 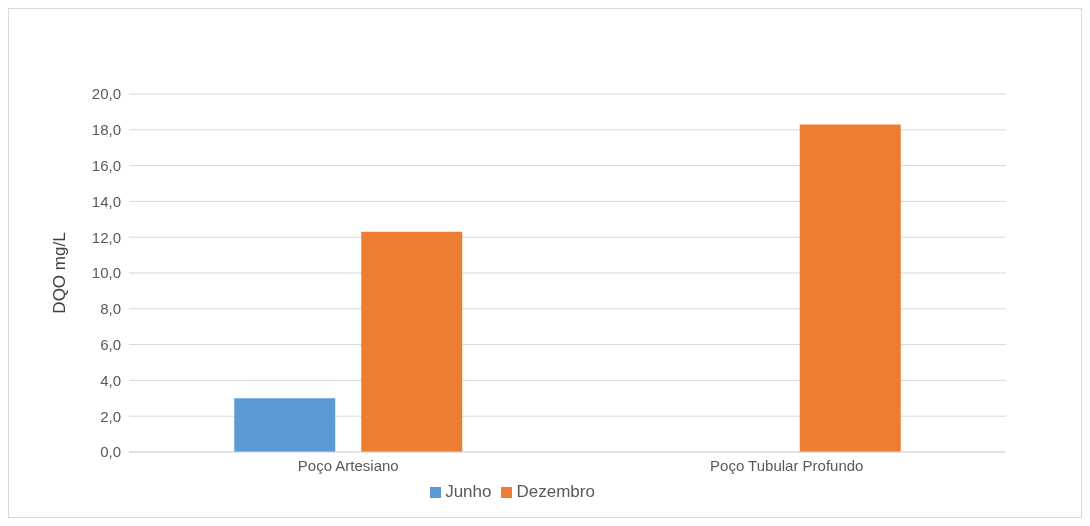 I want to click on y-tick-label: 2,0, so click(x=110, y=416).